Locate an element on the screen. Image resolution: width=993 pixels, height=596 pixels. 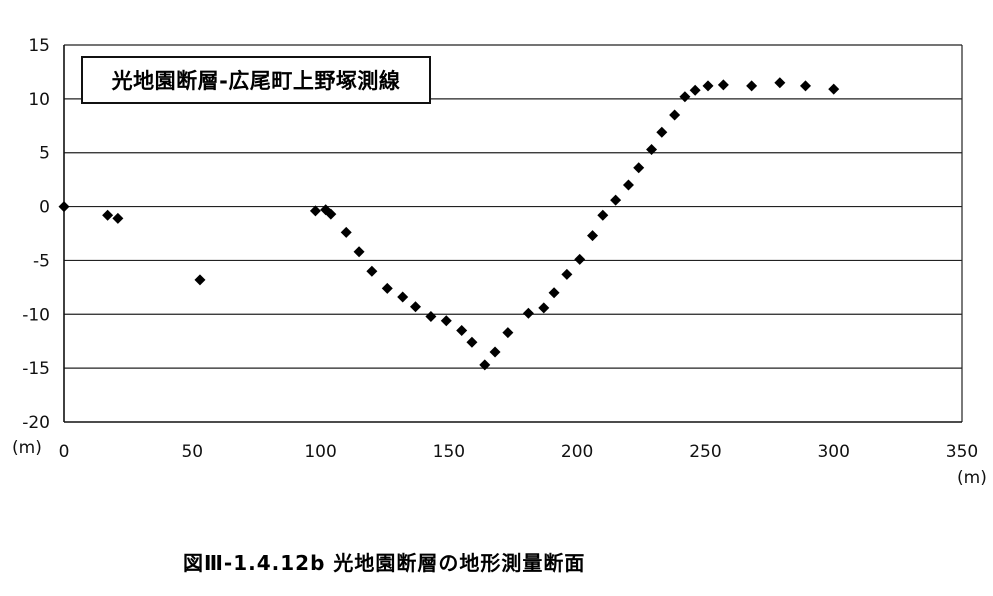
y-axis-unit-label: (m) is located at coordinates (27, 448).